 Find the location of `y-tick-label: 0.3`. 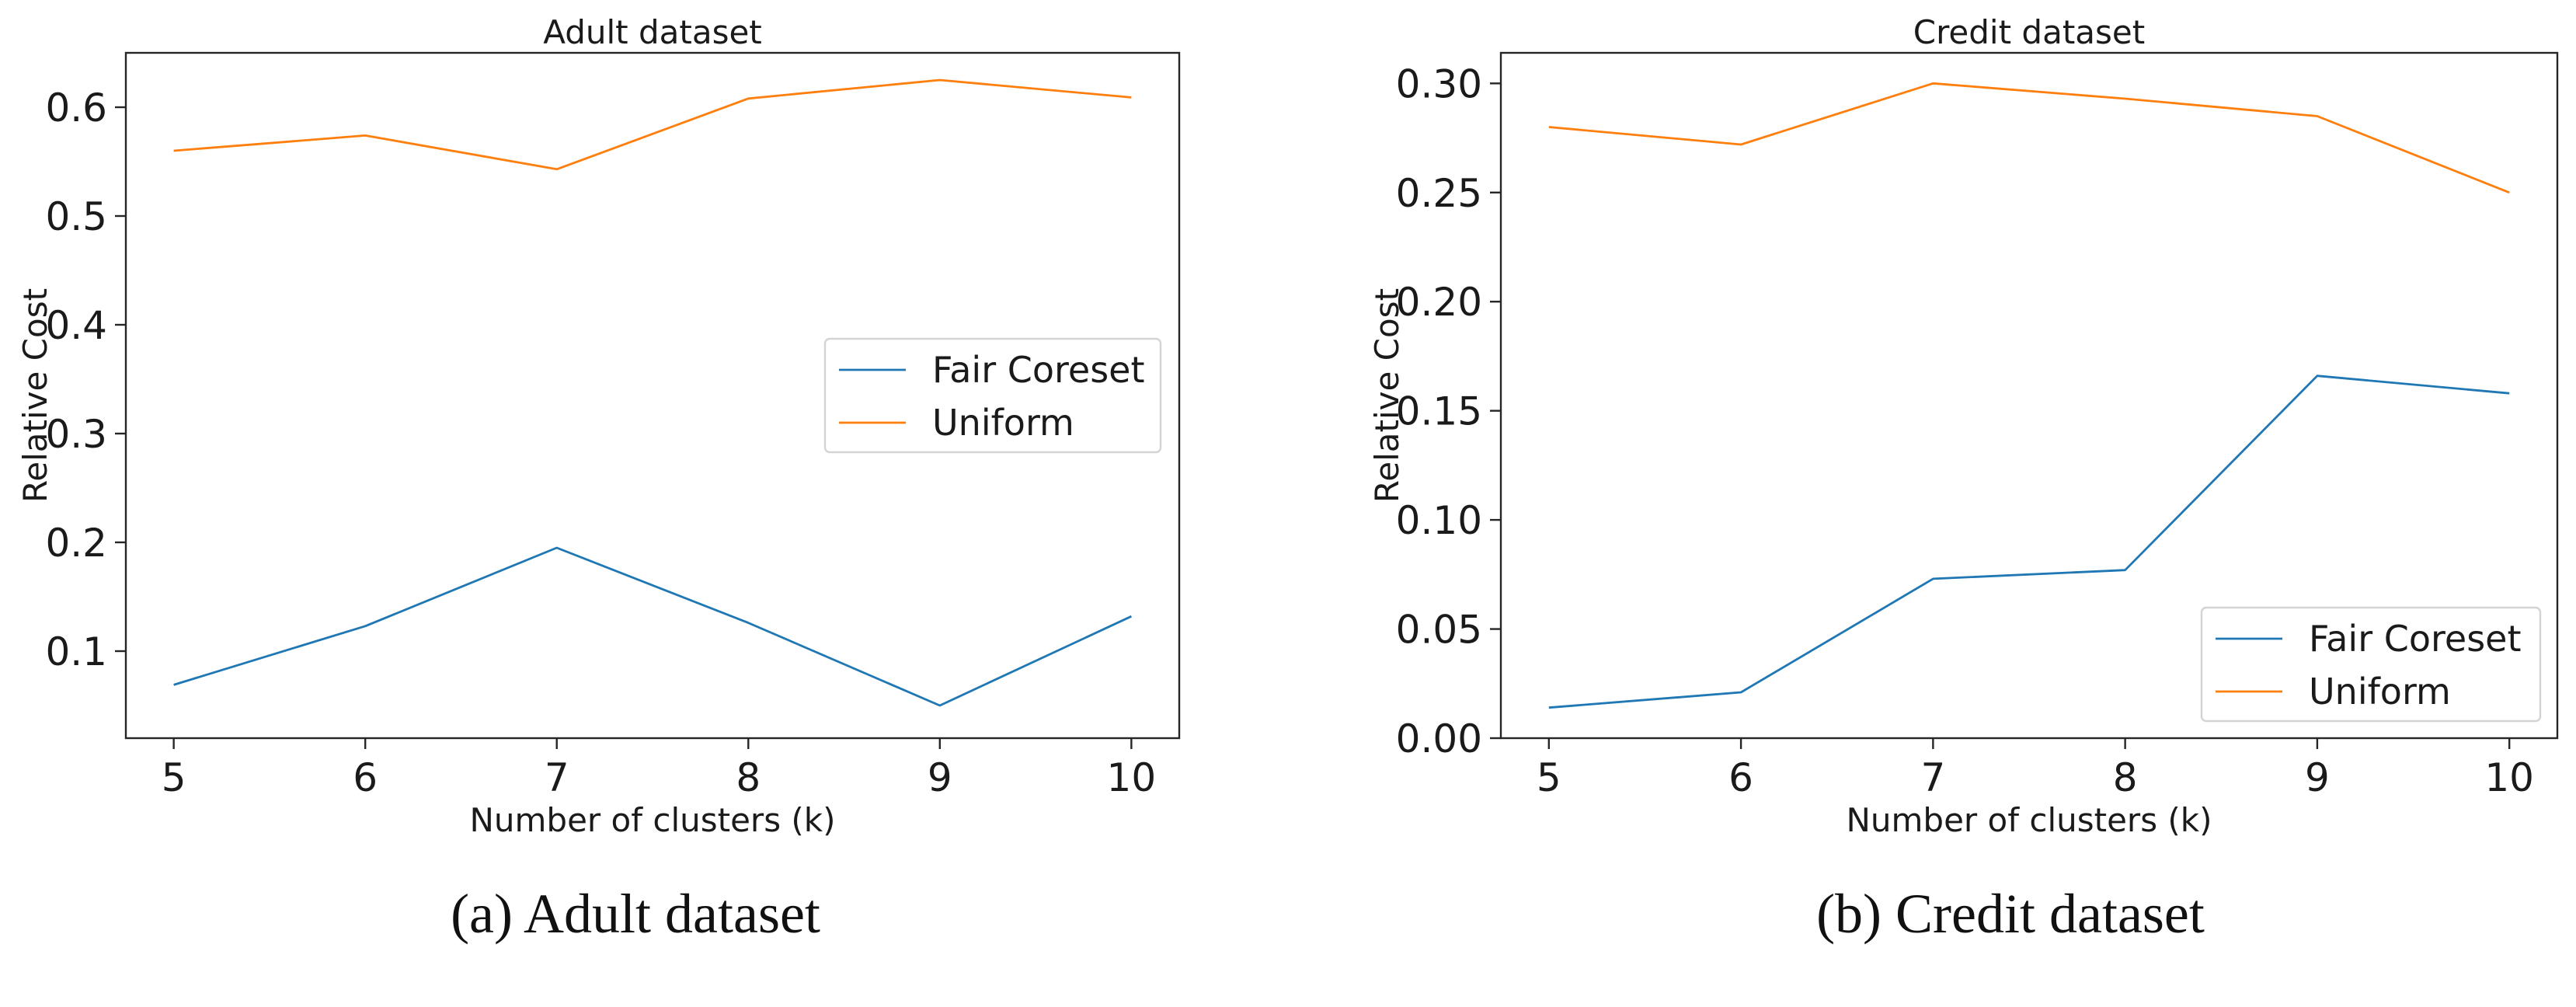

y-tick-label: 0.3 is located at coordinates (76, 434).